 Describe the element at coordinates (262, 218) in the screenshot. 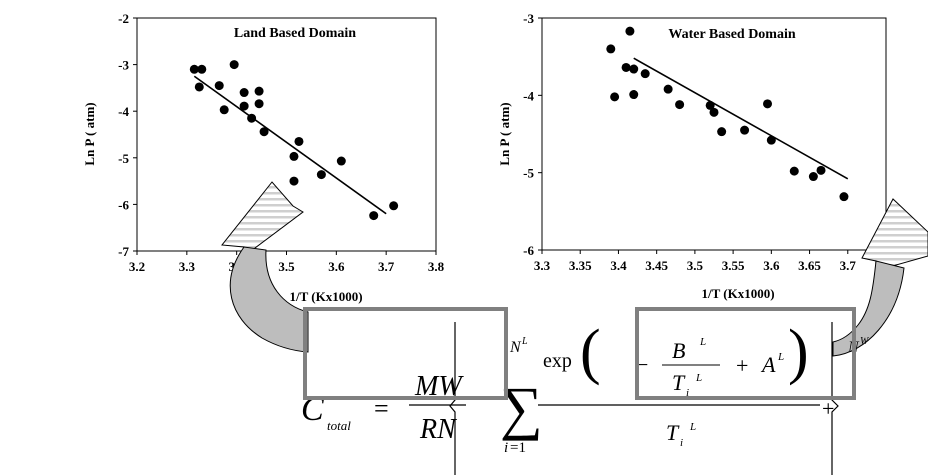

I see `arrow-head-left` at that location.